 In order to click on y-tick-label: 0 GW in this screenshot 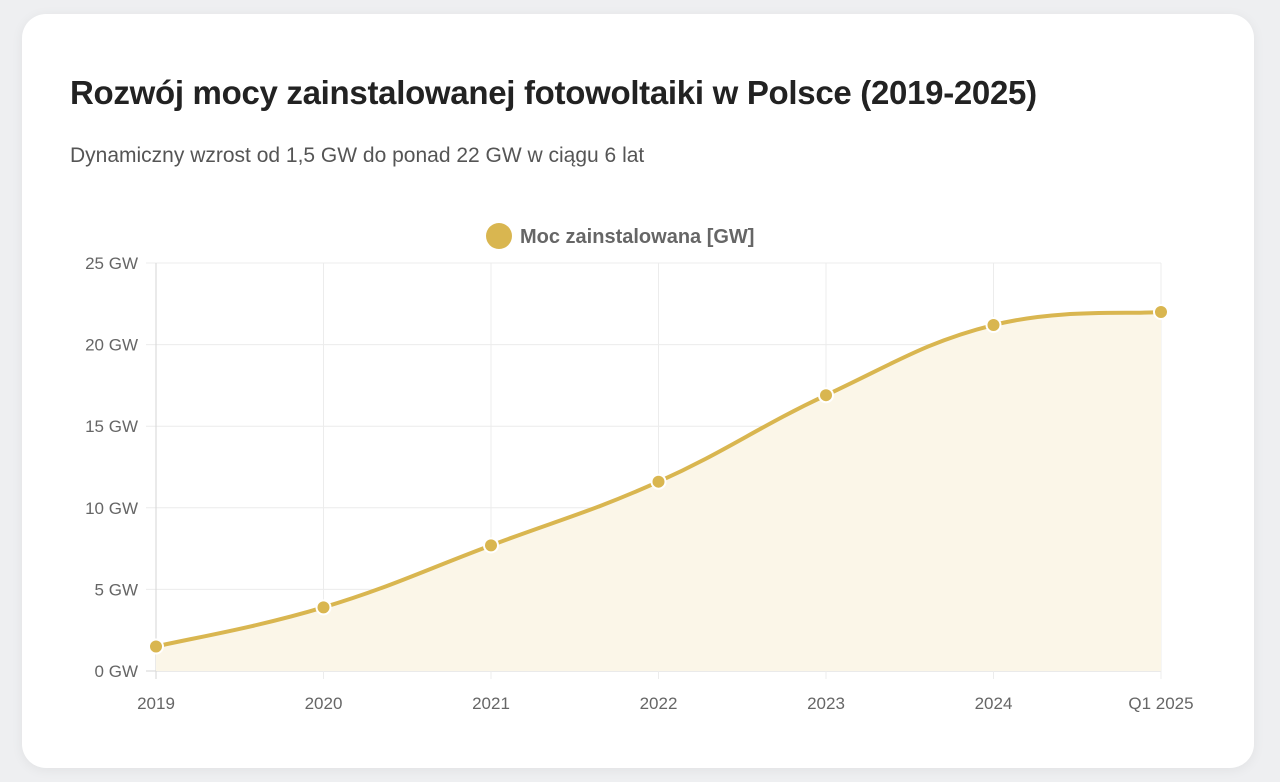, I will do `click(116, 671)`.